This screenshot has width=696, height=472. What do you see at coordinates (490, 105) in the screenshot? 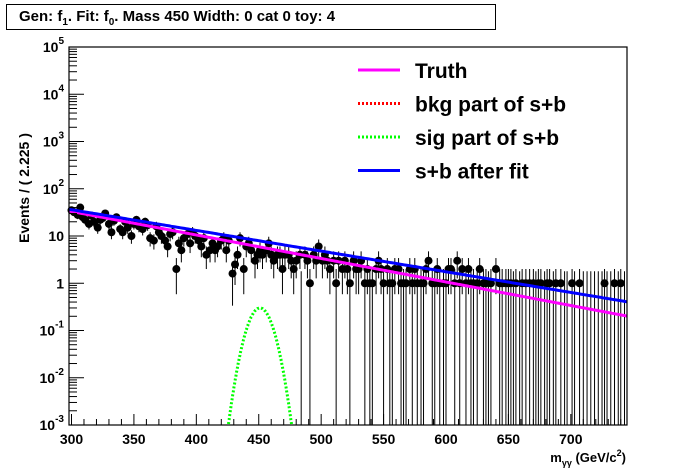
I see `legend-label: bkg part of s+b` at bounding box center [490, 105].